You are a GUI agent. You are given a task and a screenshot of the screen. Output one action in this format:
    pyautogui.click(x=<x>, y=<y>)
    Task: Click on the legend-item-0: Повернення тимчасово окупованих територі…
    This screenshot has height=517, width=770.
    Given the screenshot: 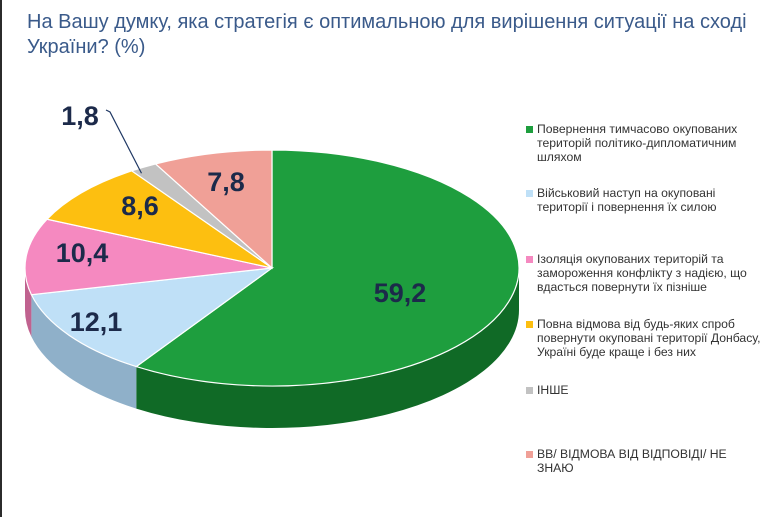 What is the action you would take?
    pyautogui.click(x=646, y=143)
    